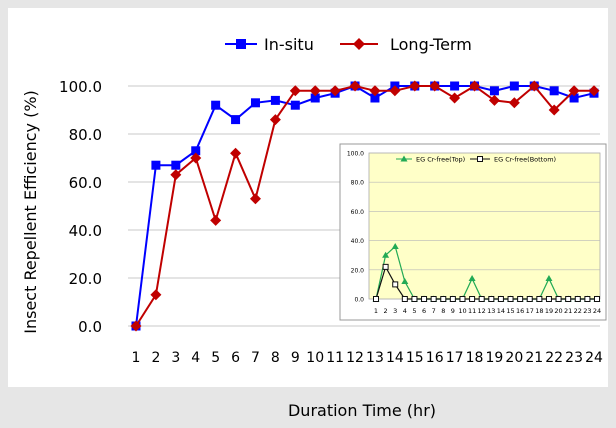 This screenshot has height=428, width=616. Describe the element at coordinates (594, 358) in the screenshot. I see `main-x-tick-label: 24` at that location.